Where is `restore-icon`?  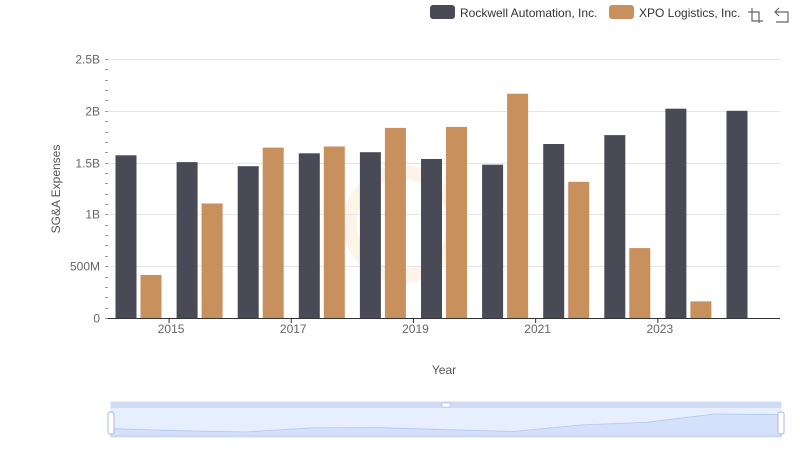
restore-icon is located at coordinates (781, 14).